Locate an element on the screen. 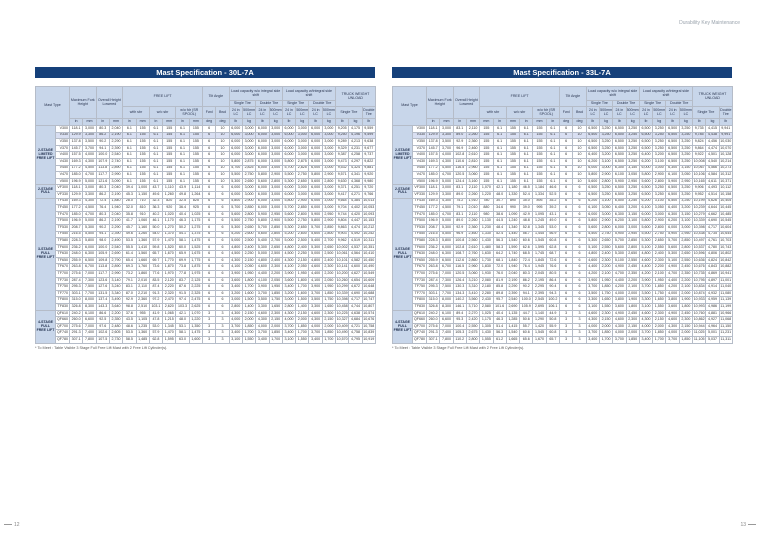 This screenshot has width=760, height=538. spec-value: 68.1 is located at coordinates (499, 260).